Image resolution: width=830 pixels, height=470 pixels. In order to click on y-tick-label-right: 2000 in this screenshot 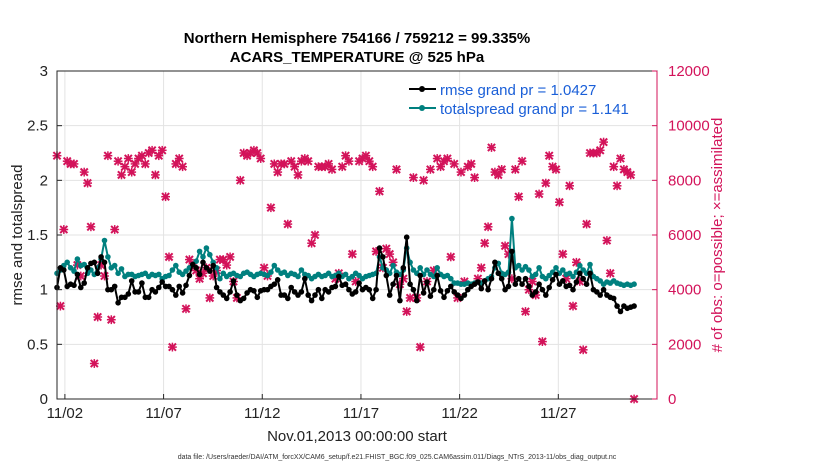, I will do `click(684, 344)`.